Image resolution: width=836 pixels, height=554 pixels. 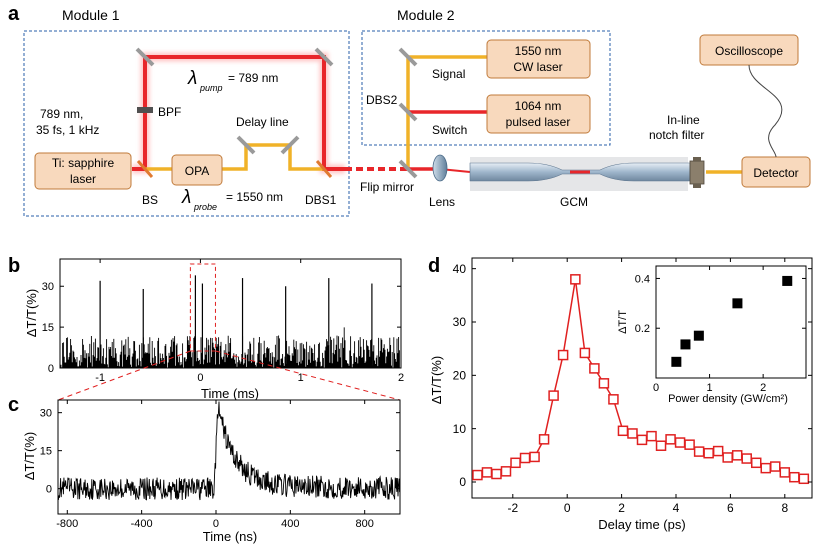 I want to click on module-2-title: Module 2, so click(x=426, y=15).